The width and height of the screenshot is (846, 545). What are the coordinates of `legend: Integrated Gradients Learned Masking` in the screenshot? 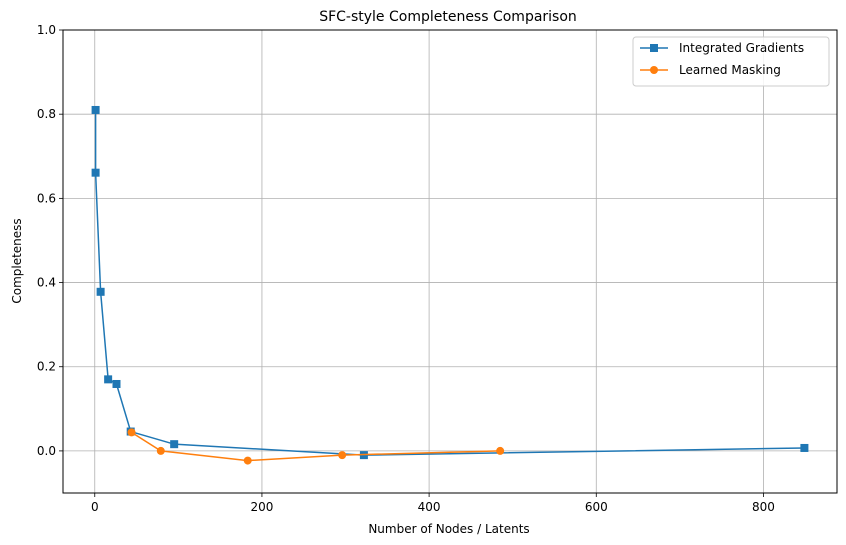 It's located at (731, 61).